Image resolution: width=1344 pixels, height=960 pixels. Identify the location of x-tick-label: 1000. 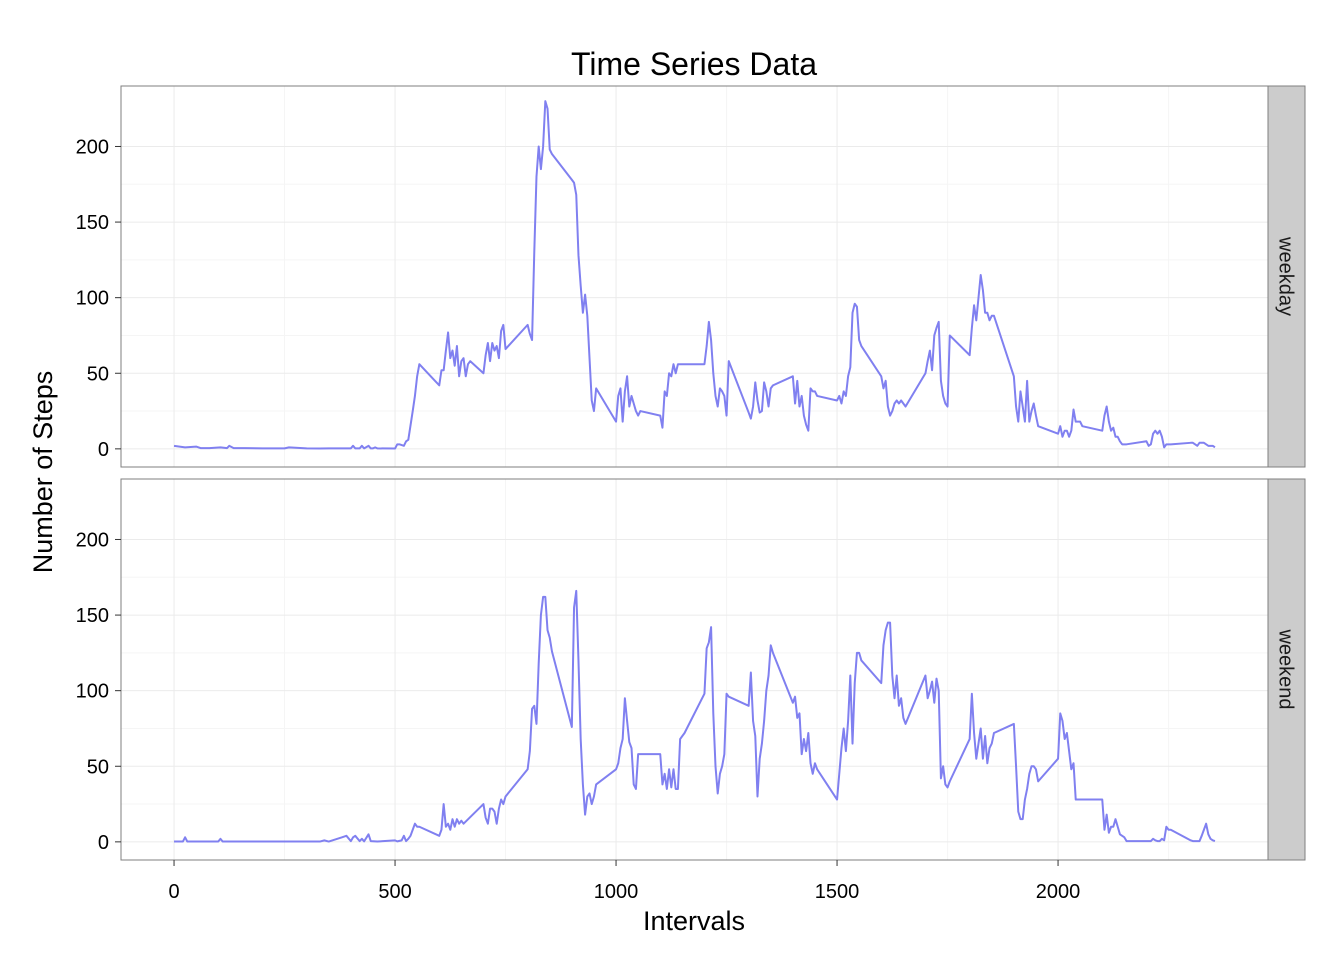
(616, 892).